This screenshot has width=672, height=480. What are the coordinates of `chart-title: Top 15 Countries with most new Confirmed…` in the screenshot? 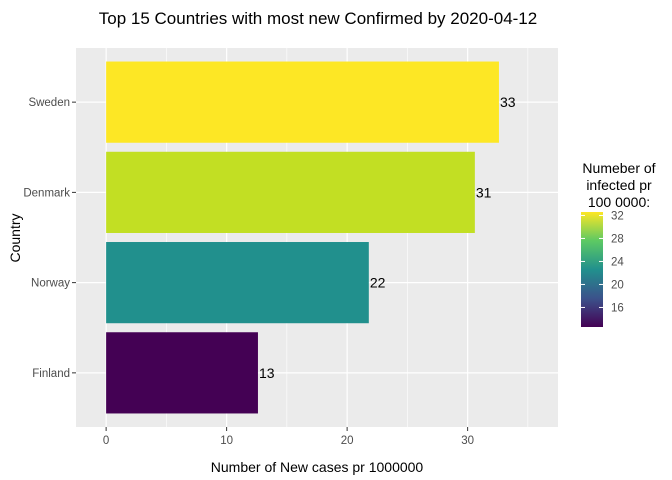 It's located at (318, 18).